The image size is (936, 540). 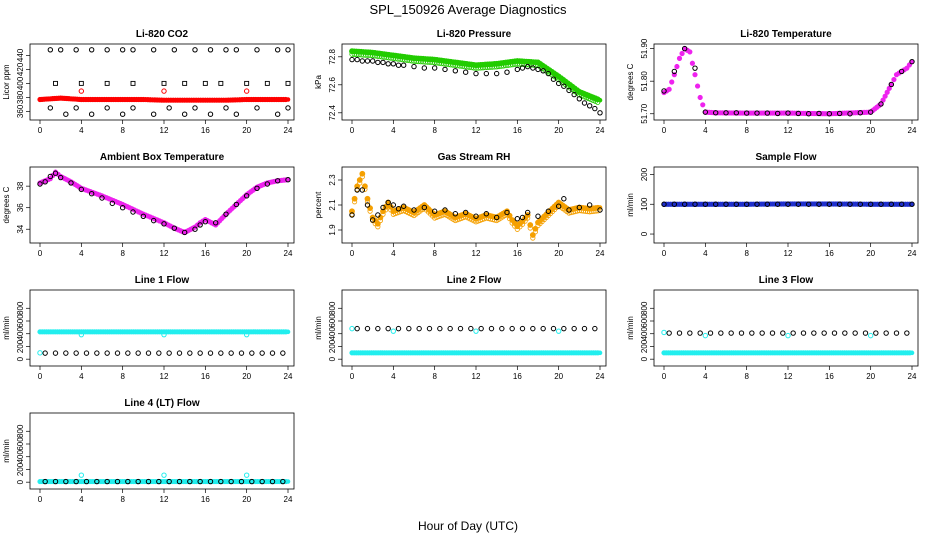 What do you see at coordinates (162, 403) in the screenshot?
I see `panel-title: Line 4 (LT) Flow` at bounding box center [162, 403].